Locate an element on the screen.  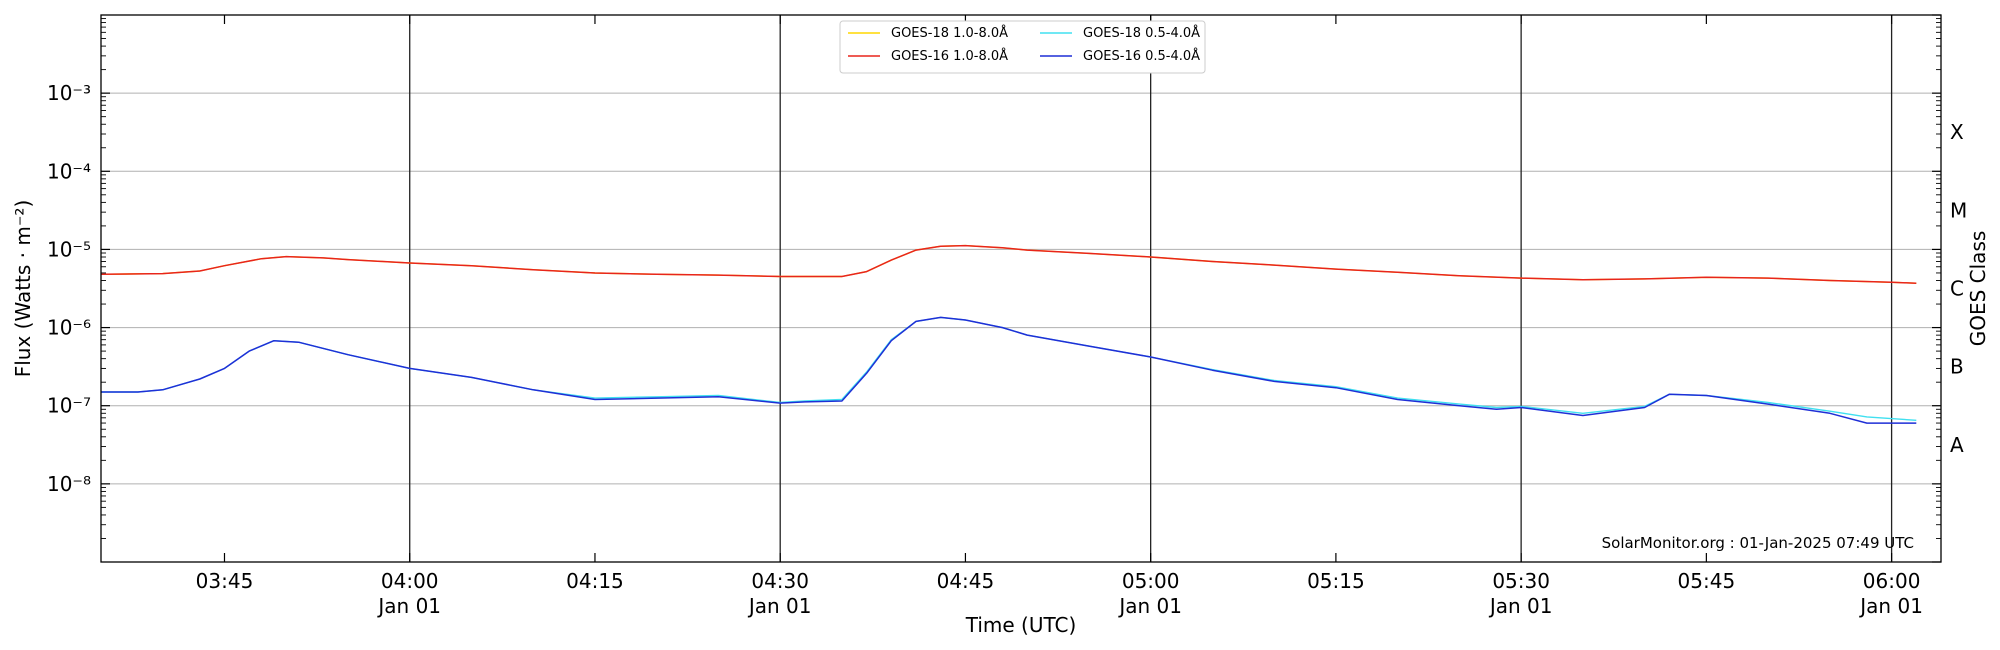
goes-class-label: C is located at coordinates (1957, 289).